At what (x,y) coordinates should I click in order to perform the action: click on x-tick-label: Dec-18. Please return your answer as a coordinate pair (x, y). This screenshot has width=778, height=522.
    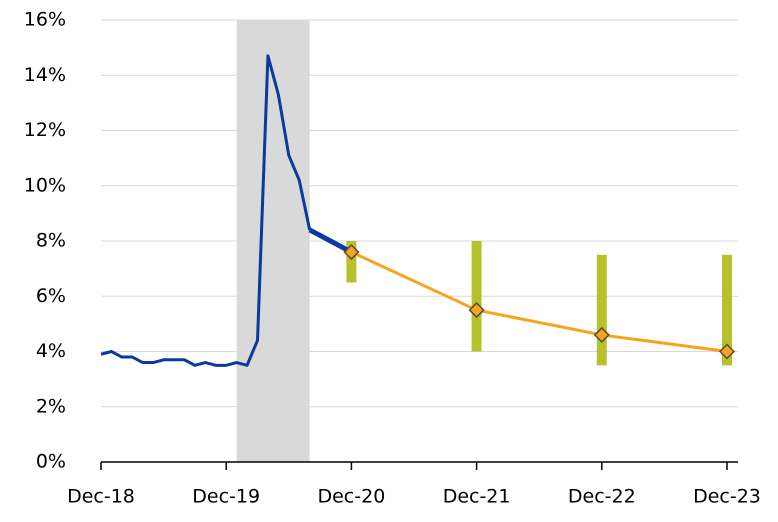
    Looking at the image, I should click on (101, 497).